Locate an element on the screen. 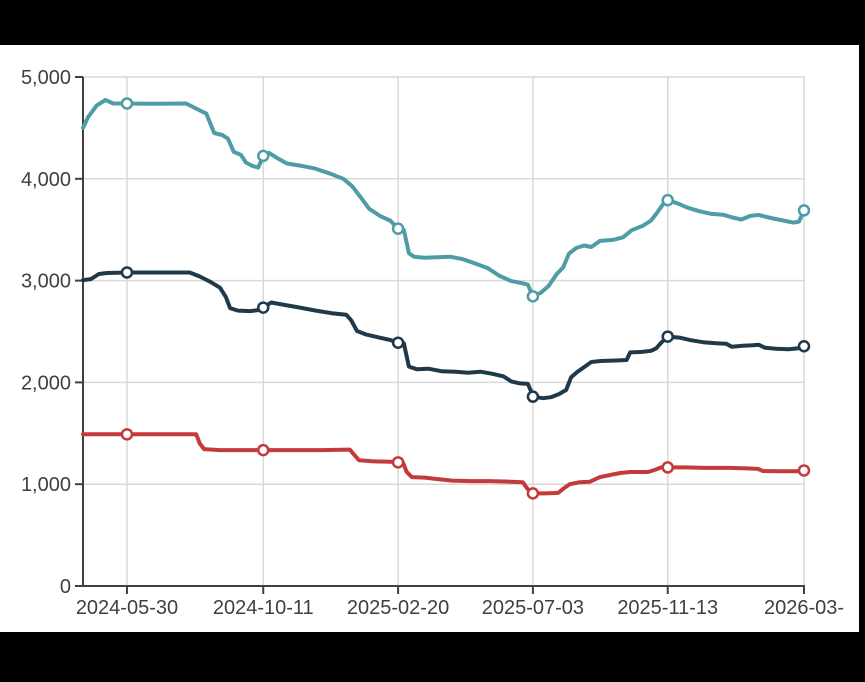  x-tick-label: 2025-07-03 is located at coordinates (533, 608).